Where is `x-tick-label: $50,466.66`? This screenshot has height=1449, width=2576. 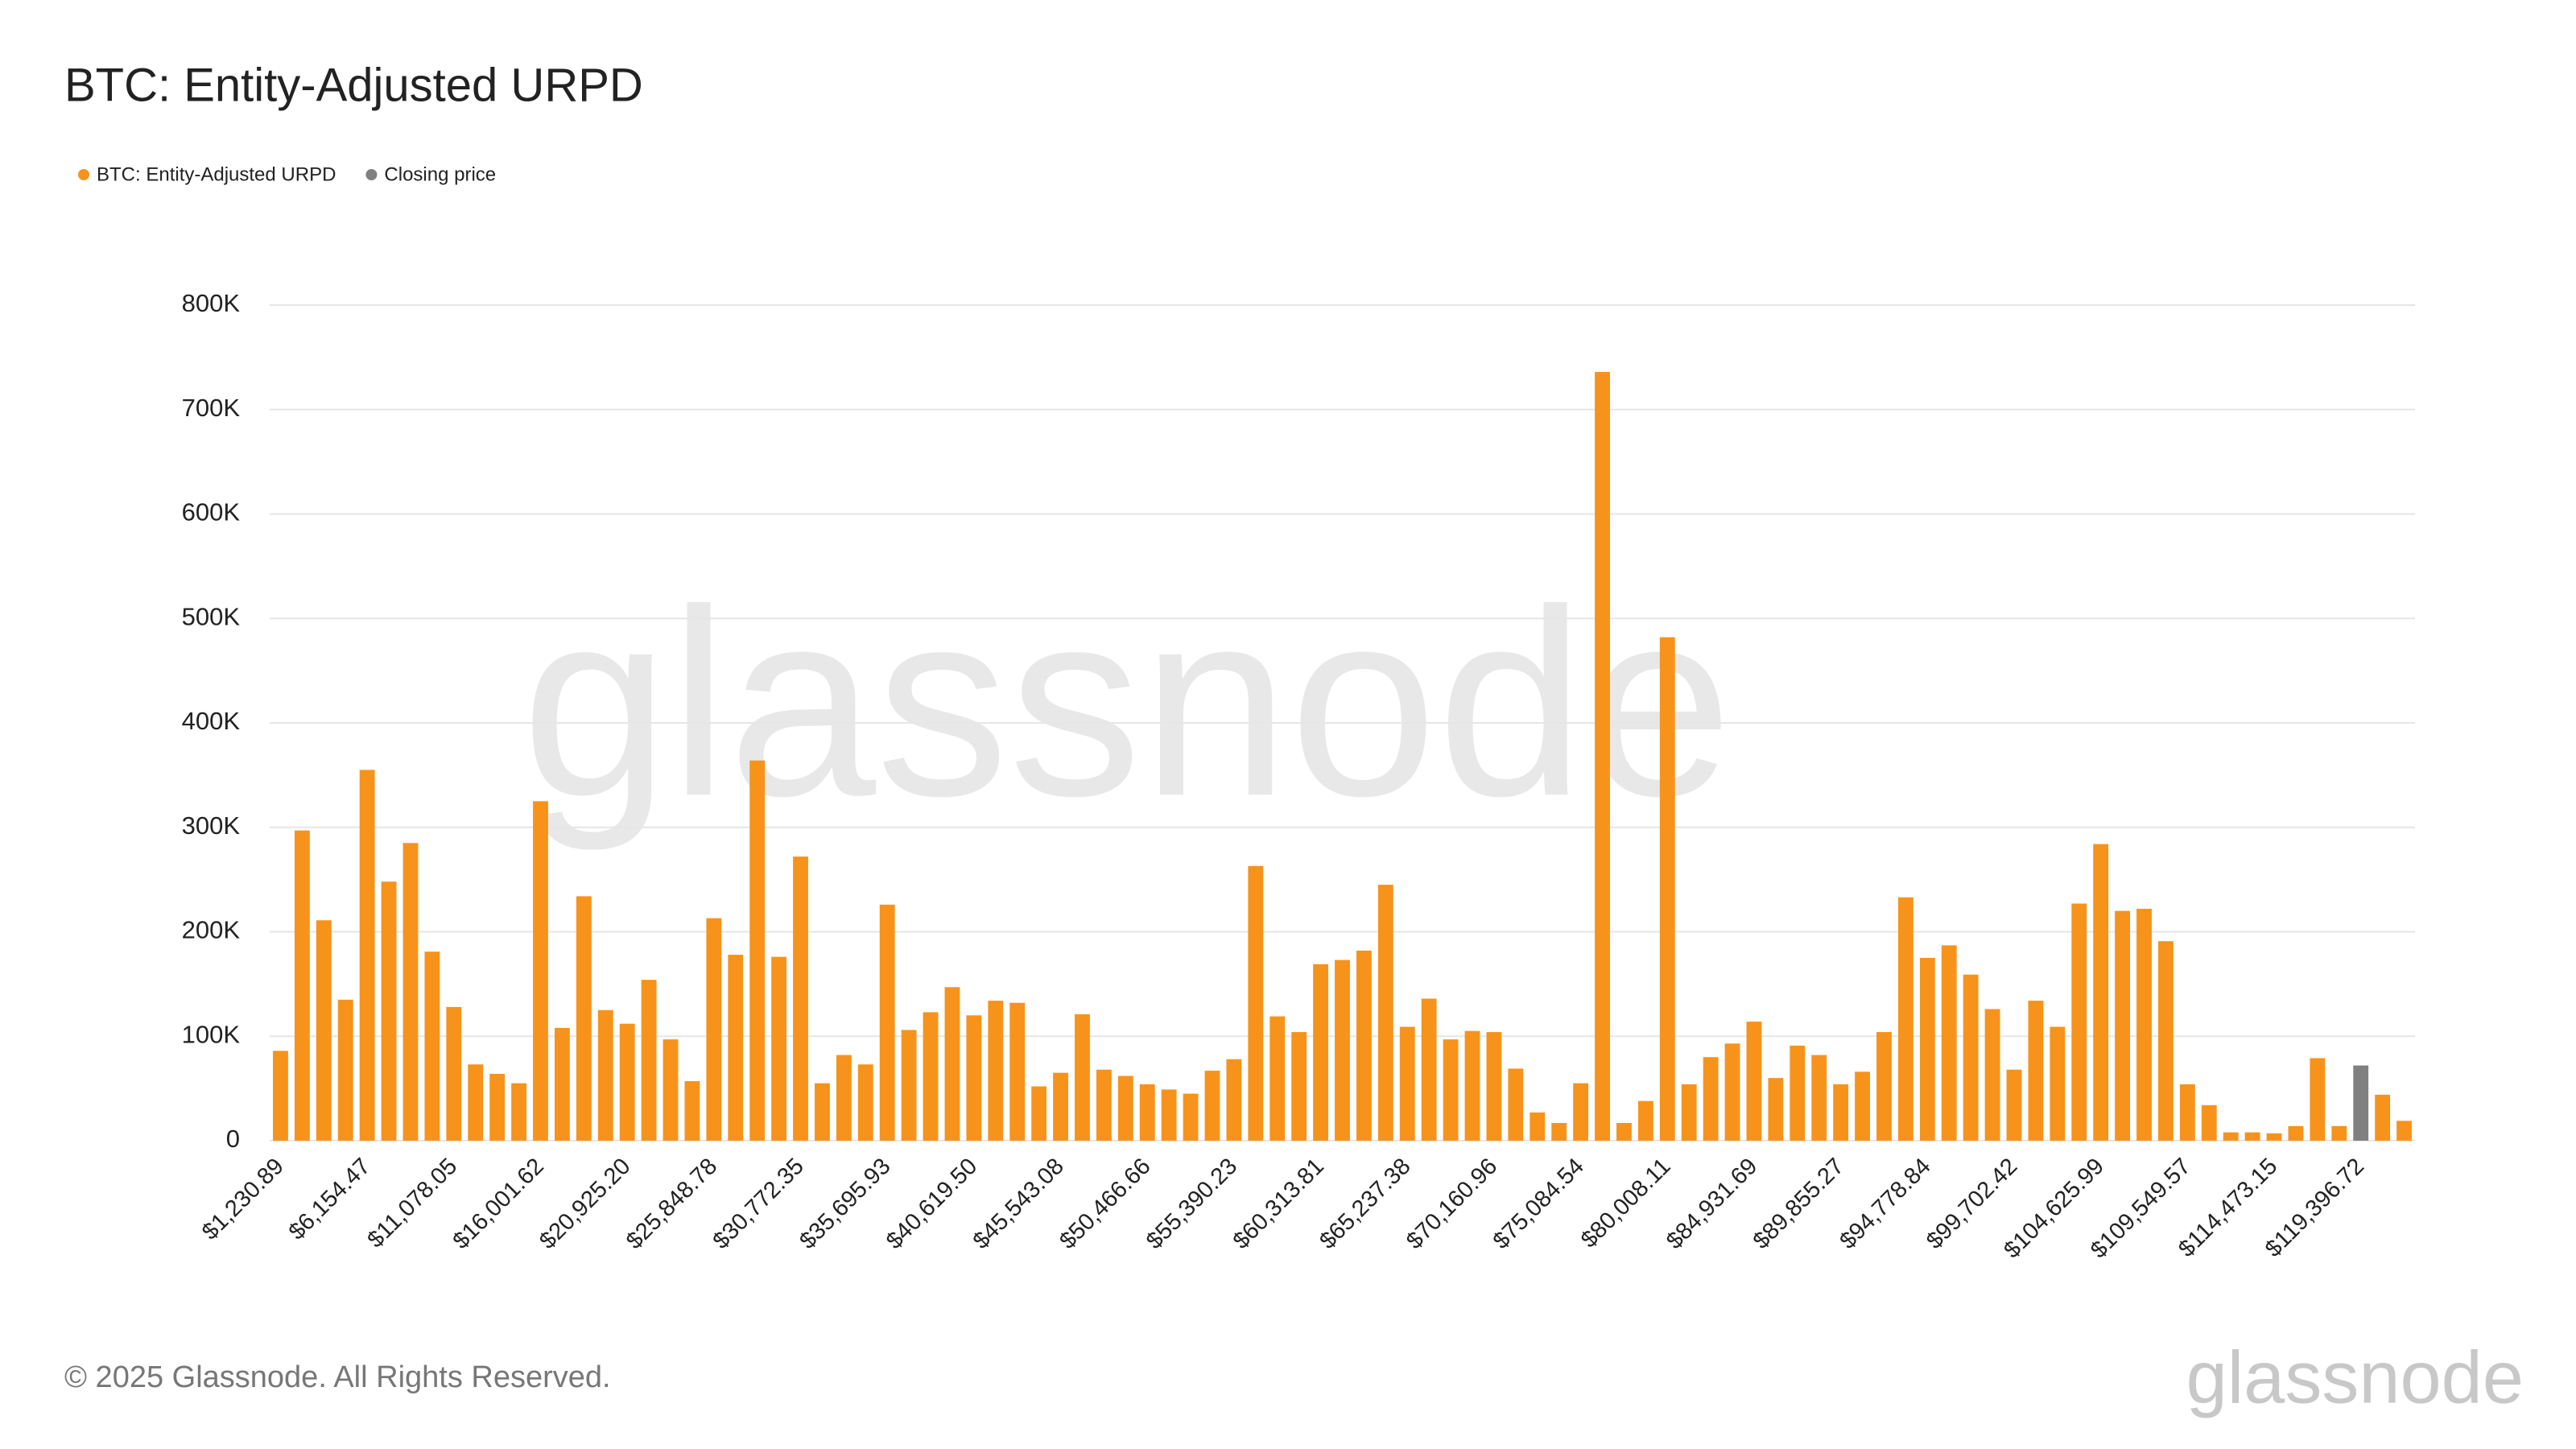
x-tick-label: $50,466.66 is located at coordinates (1105, 1204).